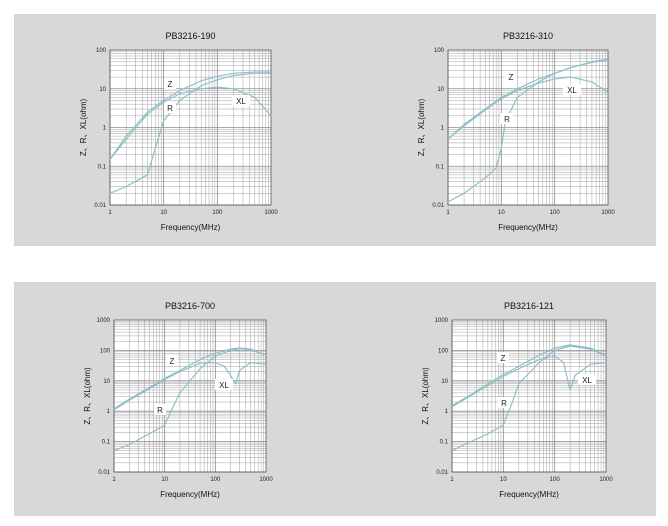 The image size is (668, 526). I want to click on chart-0-x-tick-label: 1000, so click(271, 213).